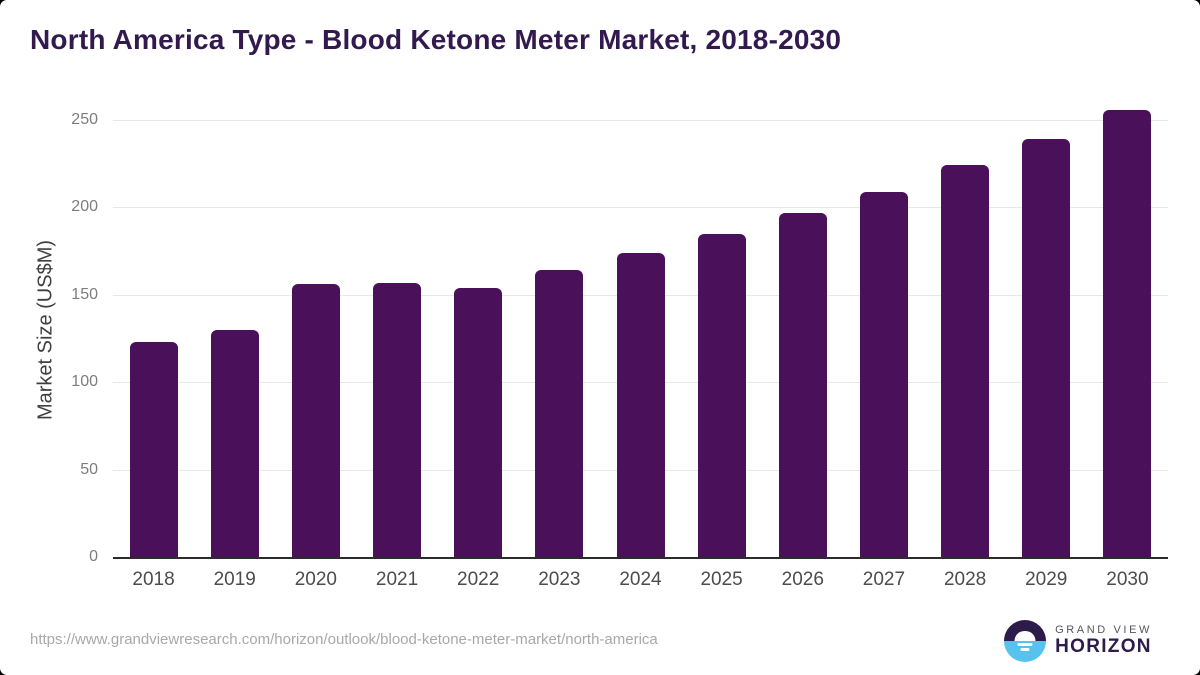  I want to click on x-tick-label-2018: 2018, so click(153, 579).